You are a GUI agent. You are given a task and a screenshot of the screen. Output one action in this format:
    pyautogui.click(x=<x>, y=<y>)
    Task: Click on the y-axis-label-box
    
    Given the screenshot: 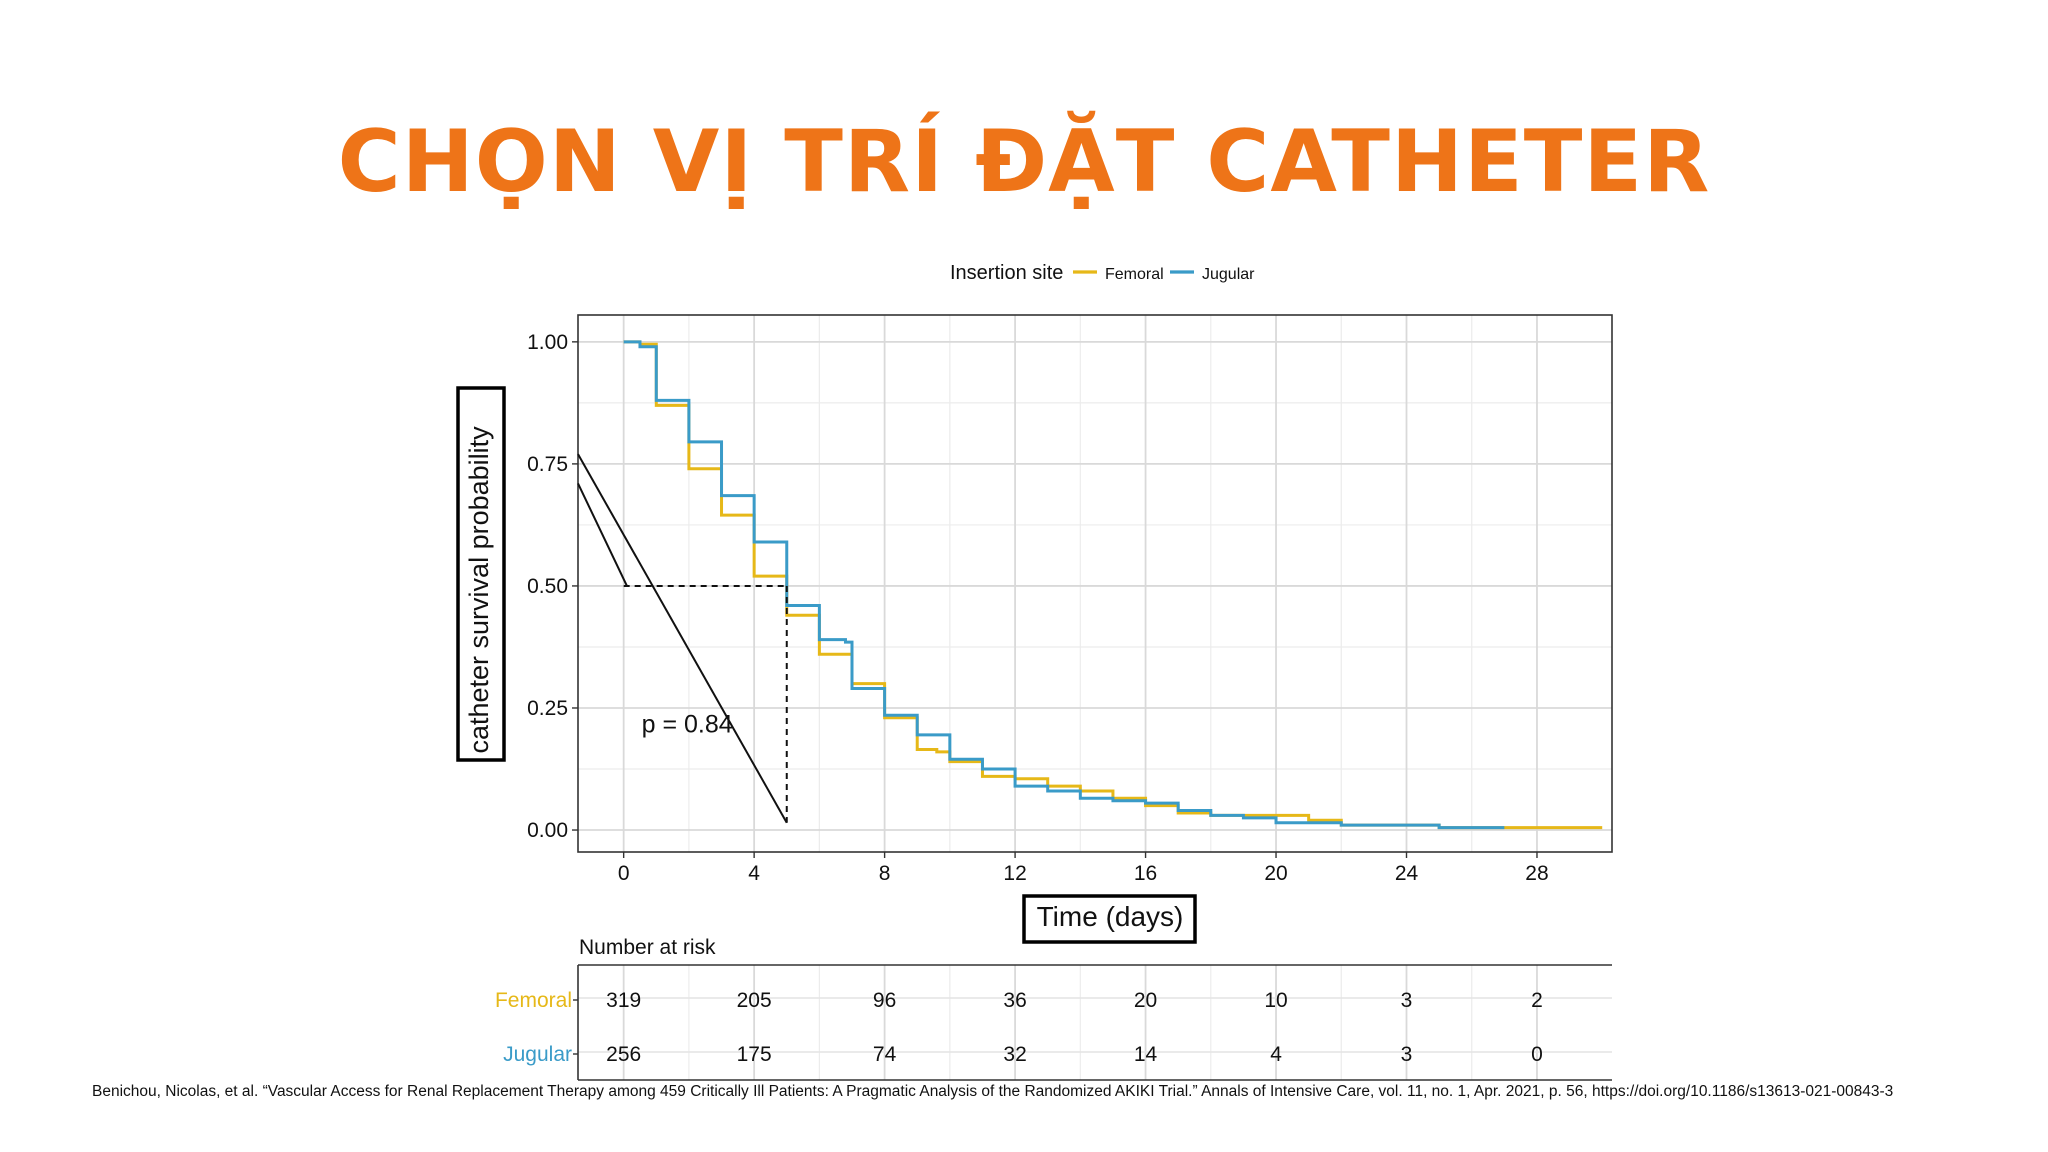 What is the action you would take?
    pyautogui.click(x=481, y=574)
    